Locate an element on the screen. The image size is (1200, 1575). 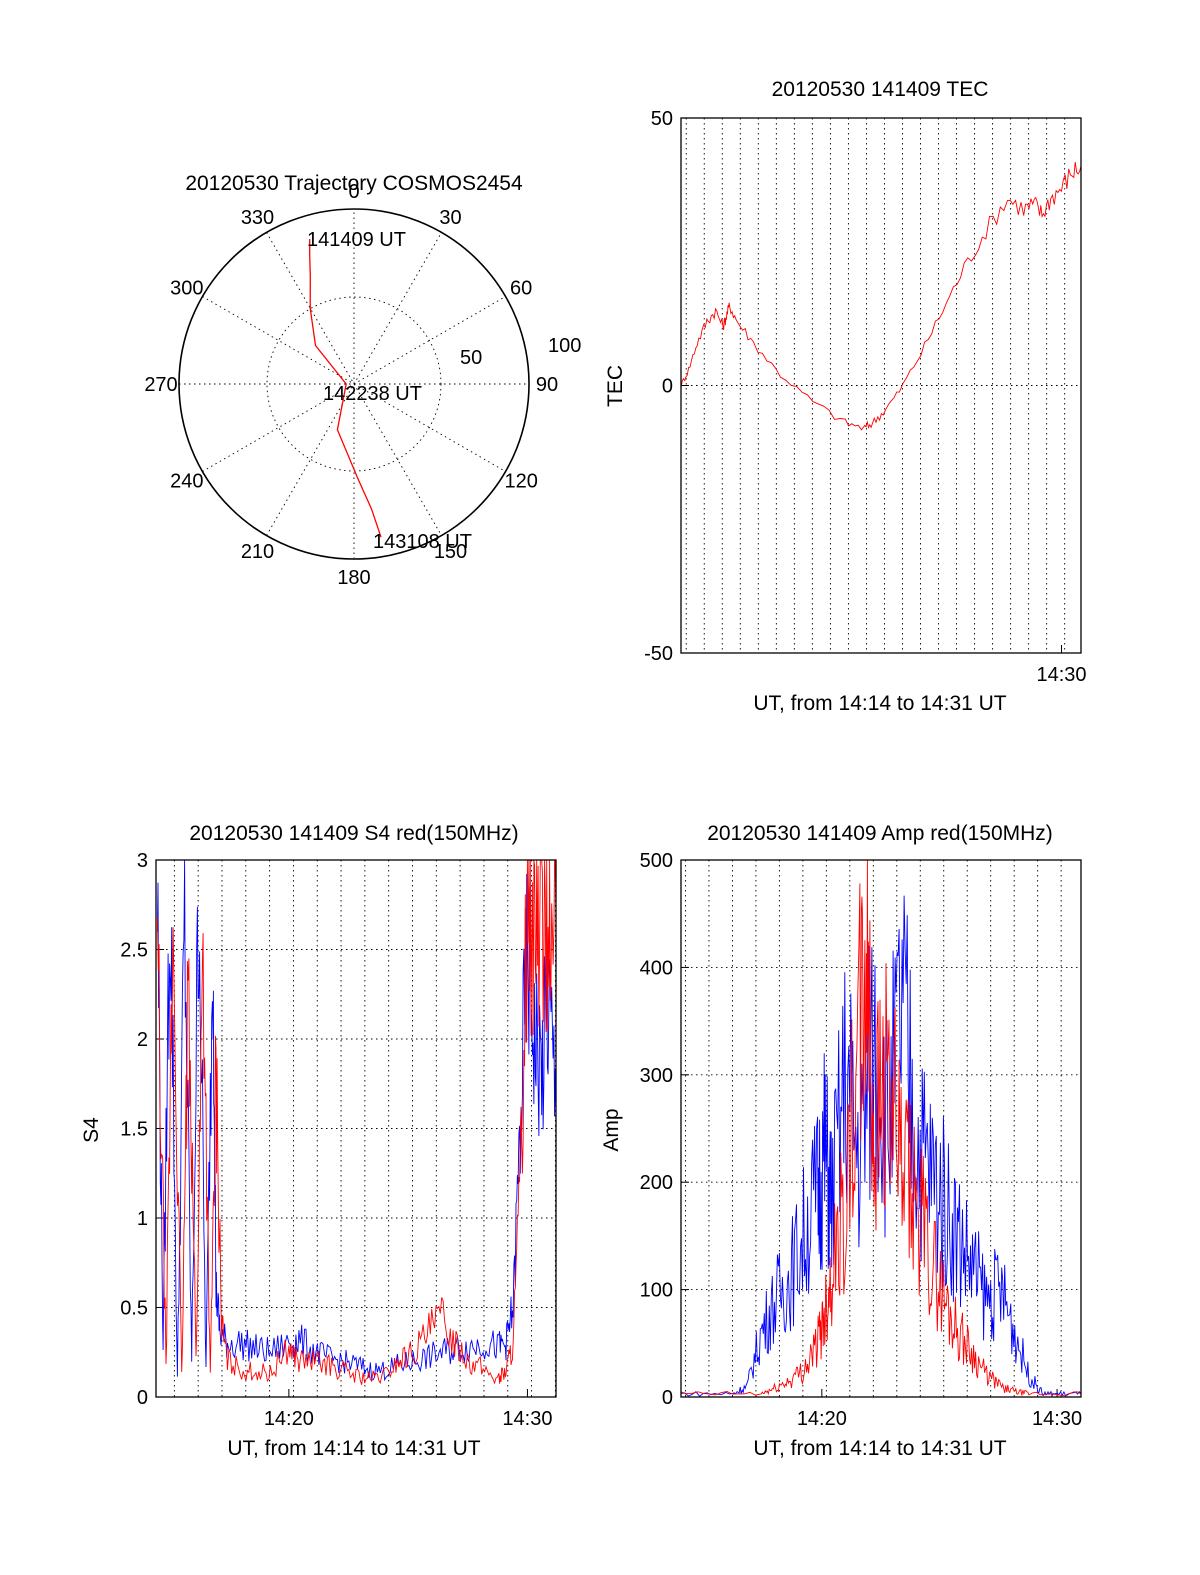
tec-series is located at coordinates (881, 296).